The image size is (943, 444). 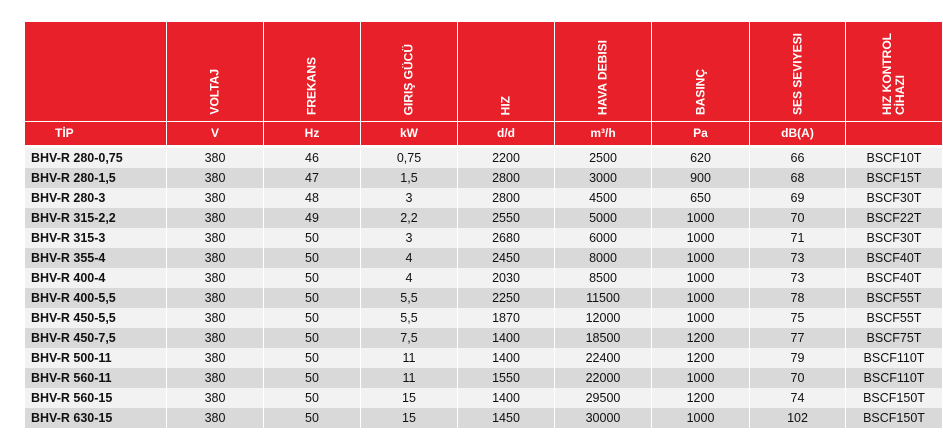 I want to click on value-cell: 2030, so click(x=506, y=278).